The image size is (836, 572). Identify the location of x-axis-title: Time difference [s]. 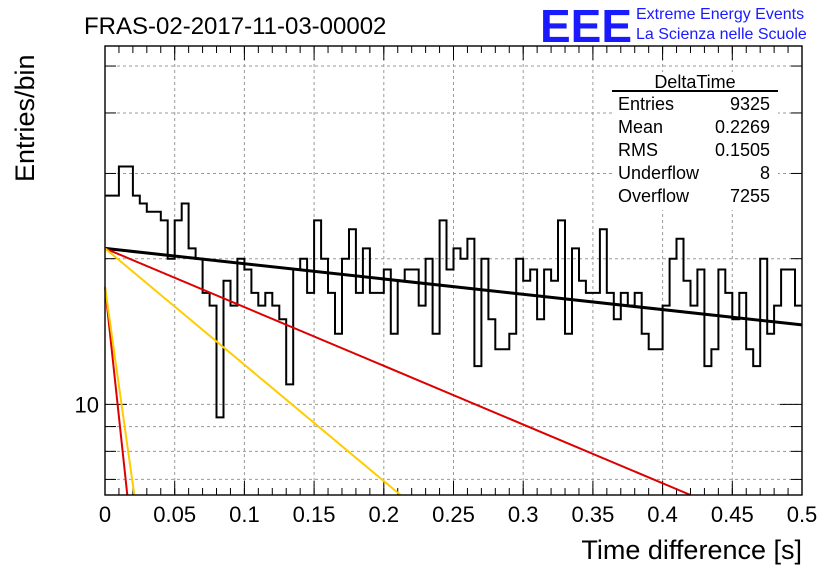
(691, 550).